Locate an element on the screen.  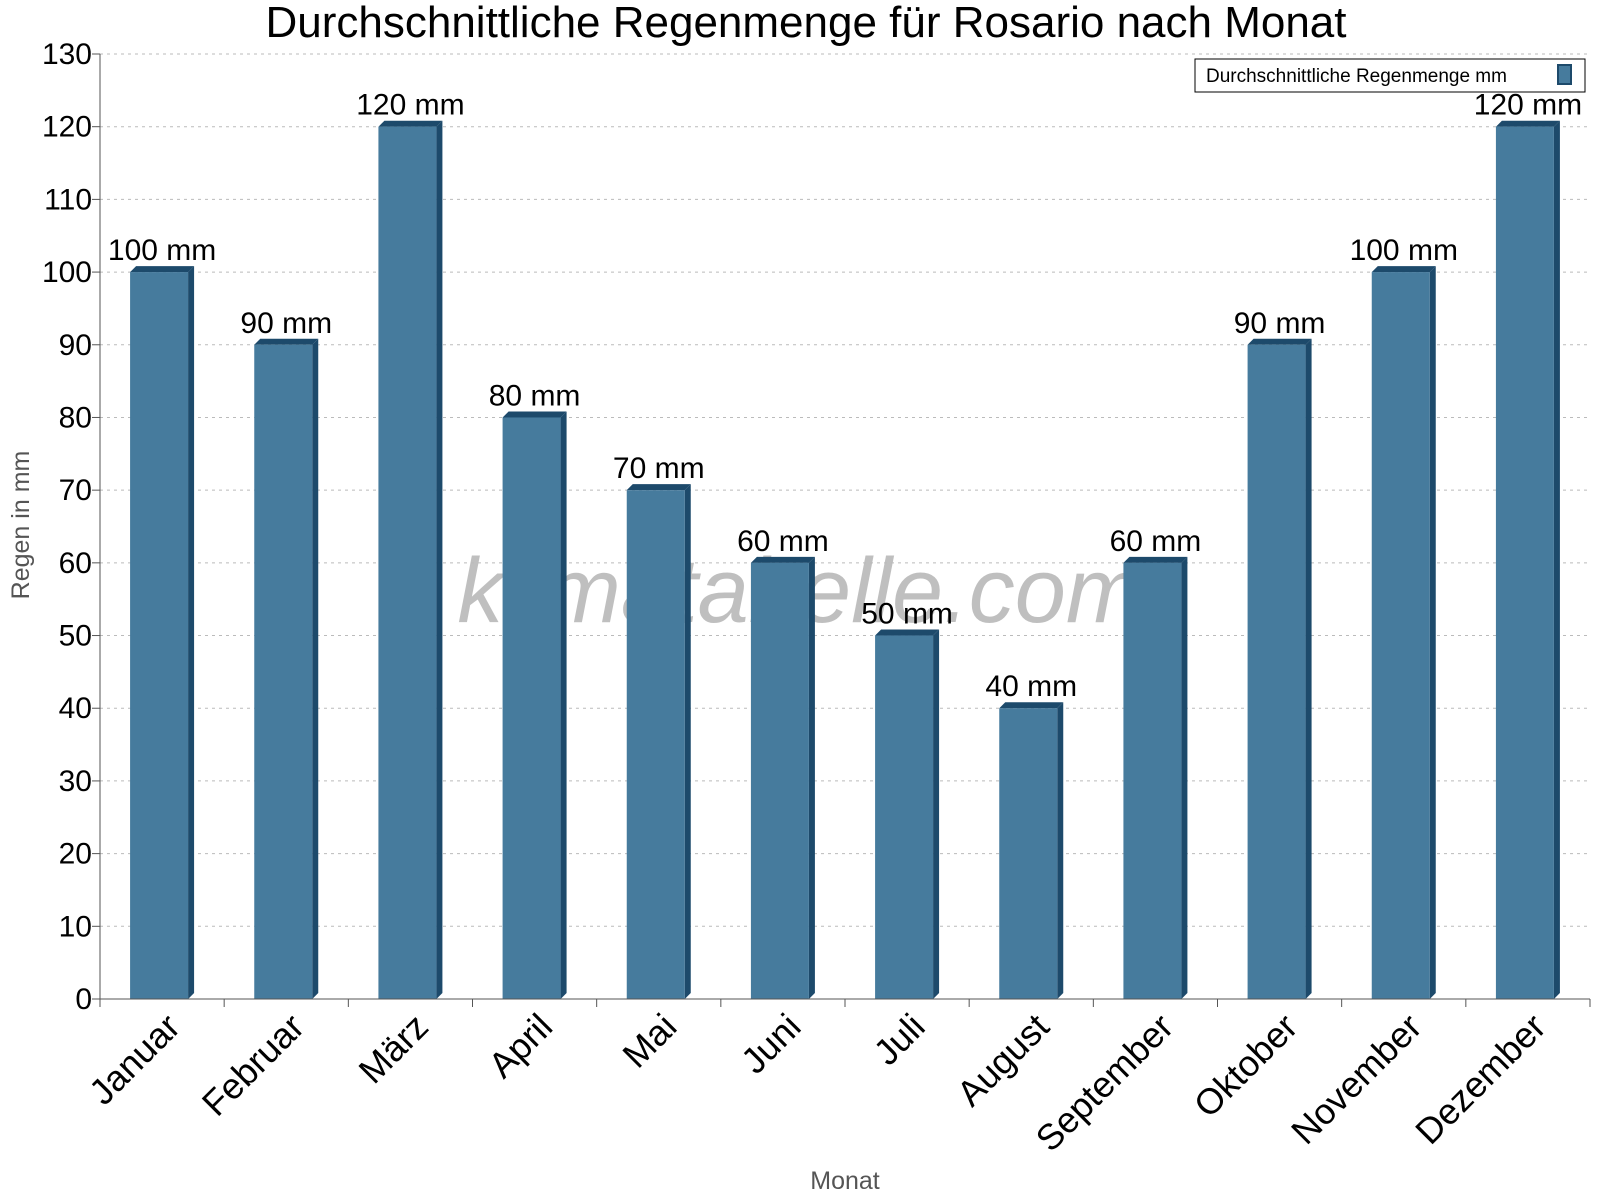
x-tick-label-märz: März is located at coordinates (394, 1049).